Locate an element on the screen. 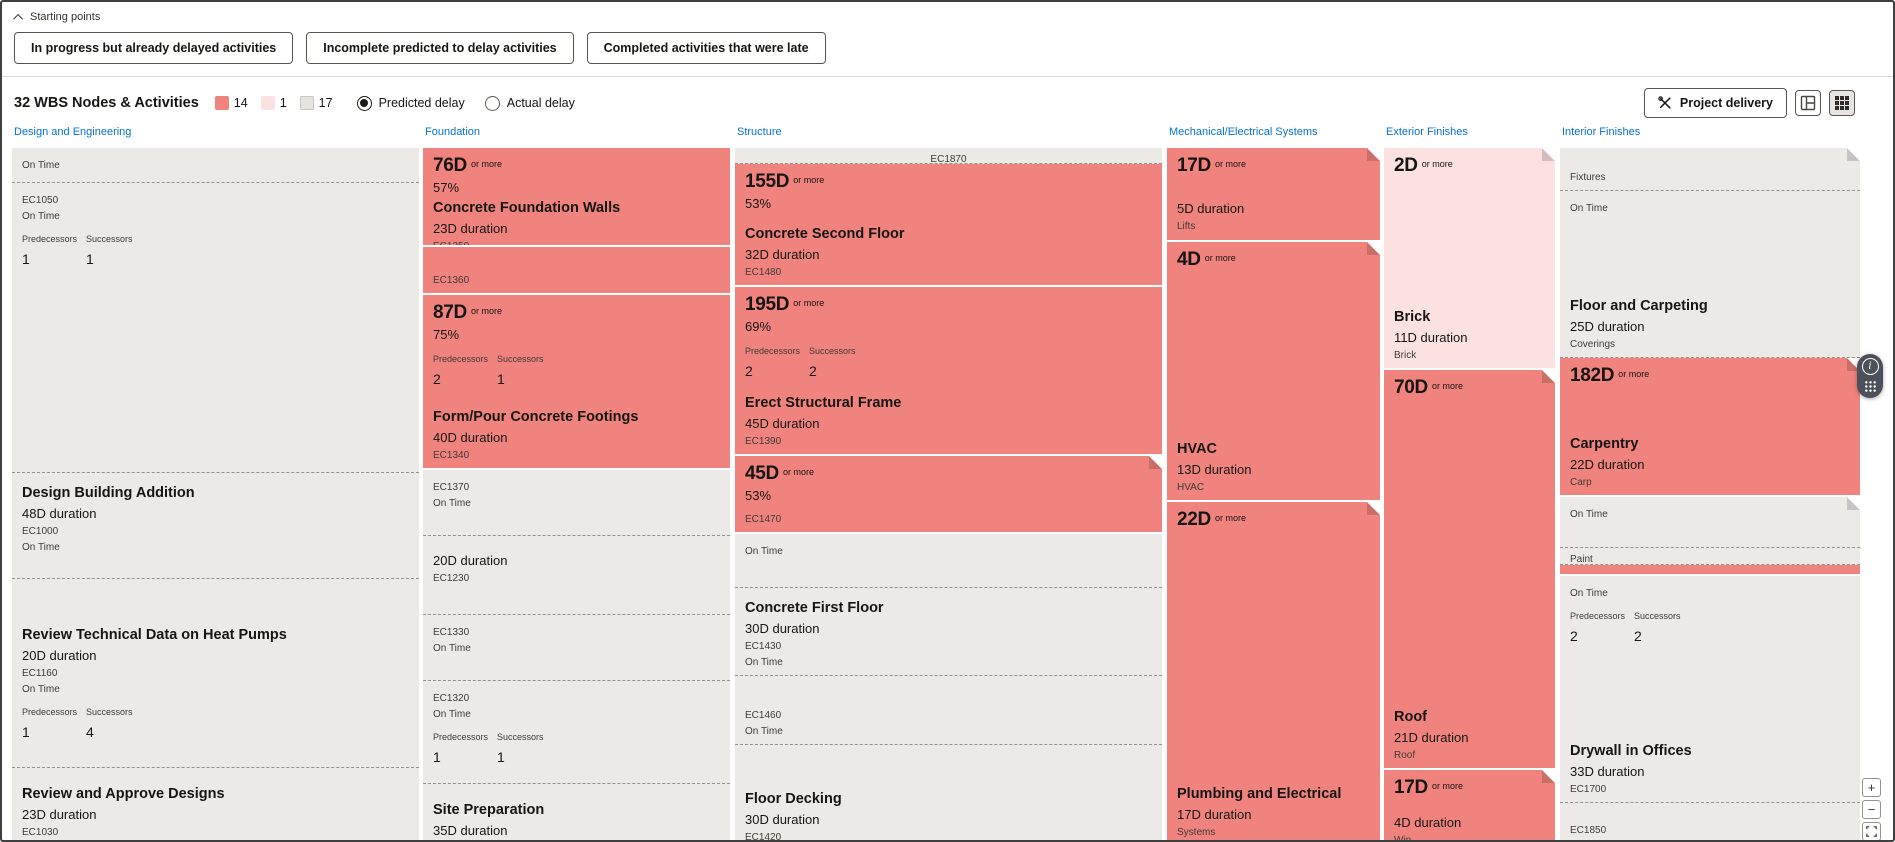 The height and width of the screenshot is (842, 1895). activity-tile: Fixtures is located at coordinates (1710, 169).